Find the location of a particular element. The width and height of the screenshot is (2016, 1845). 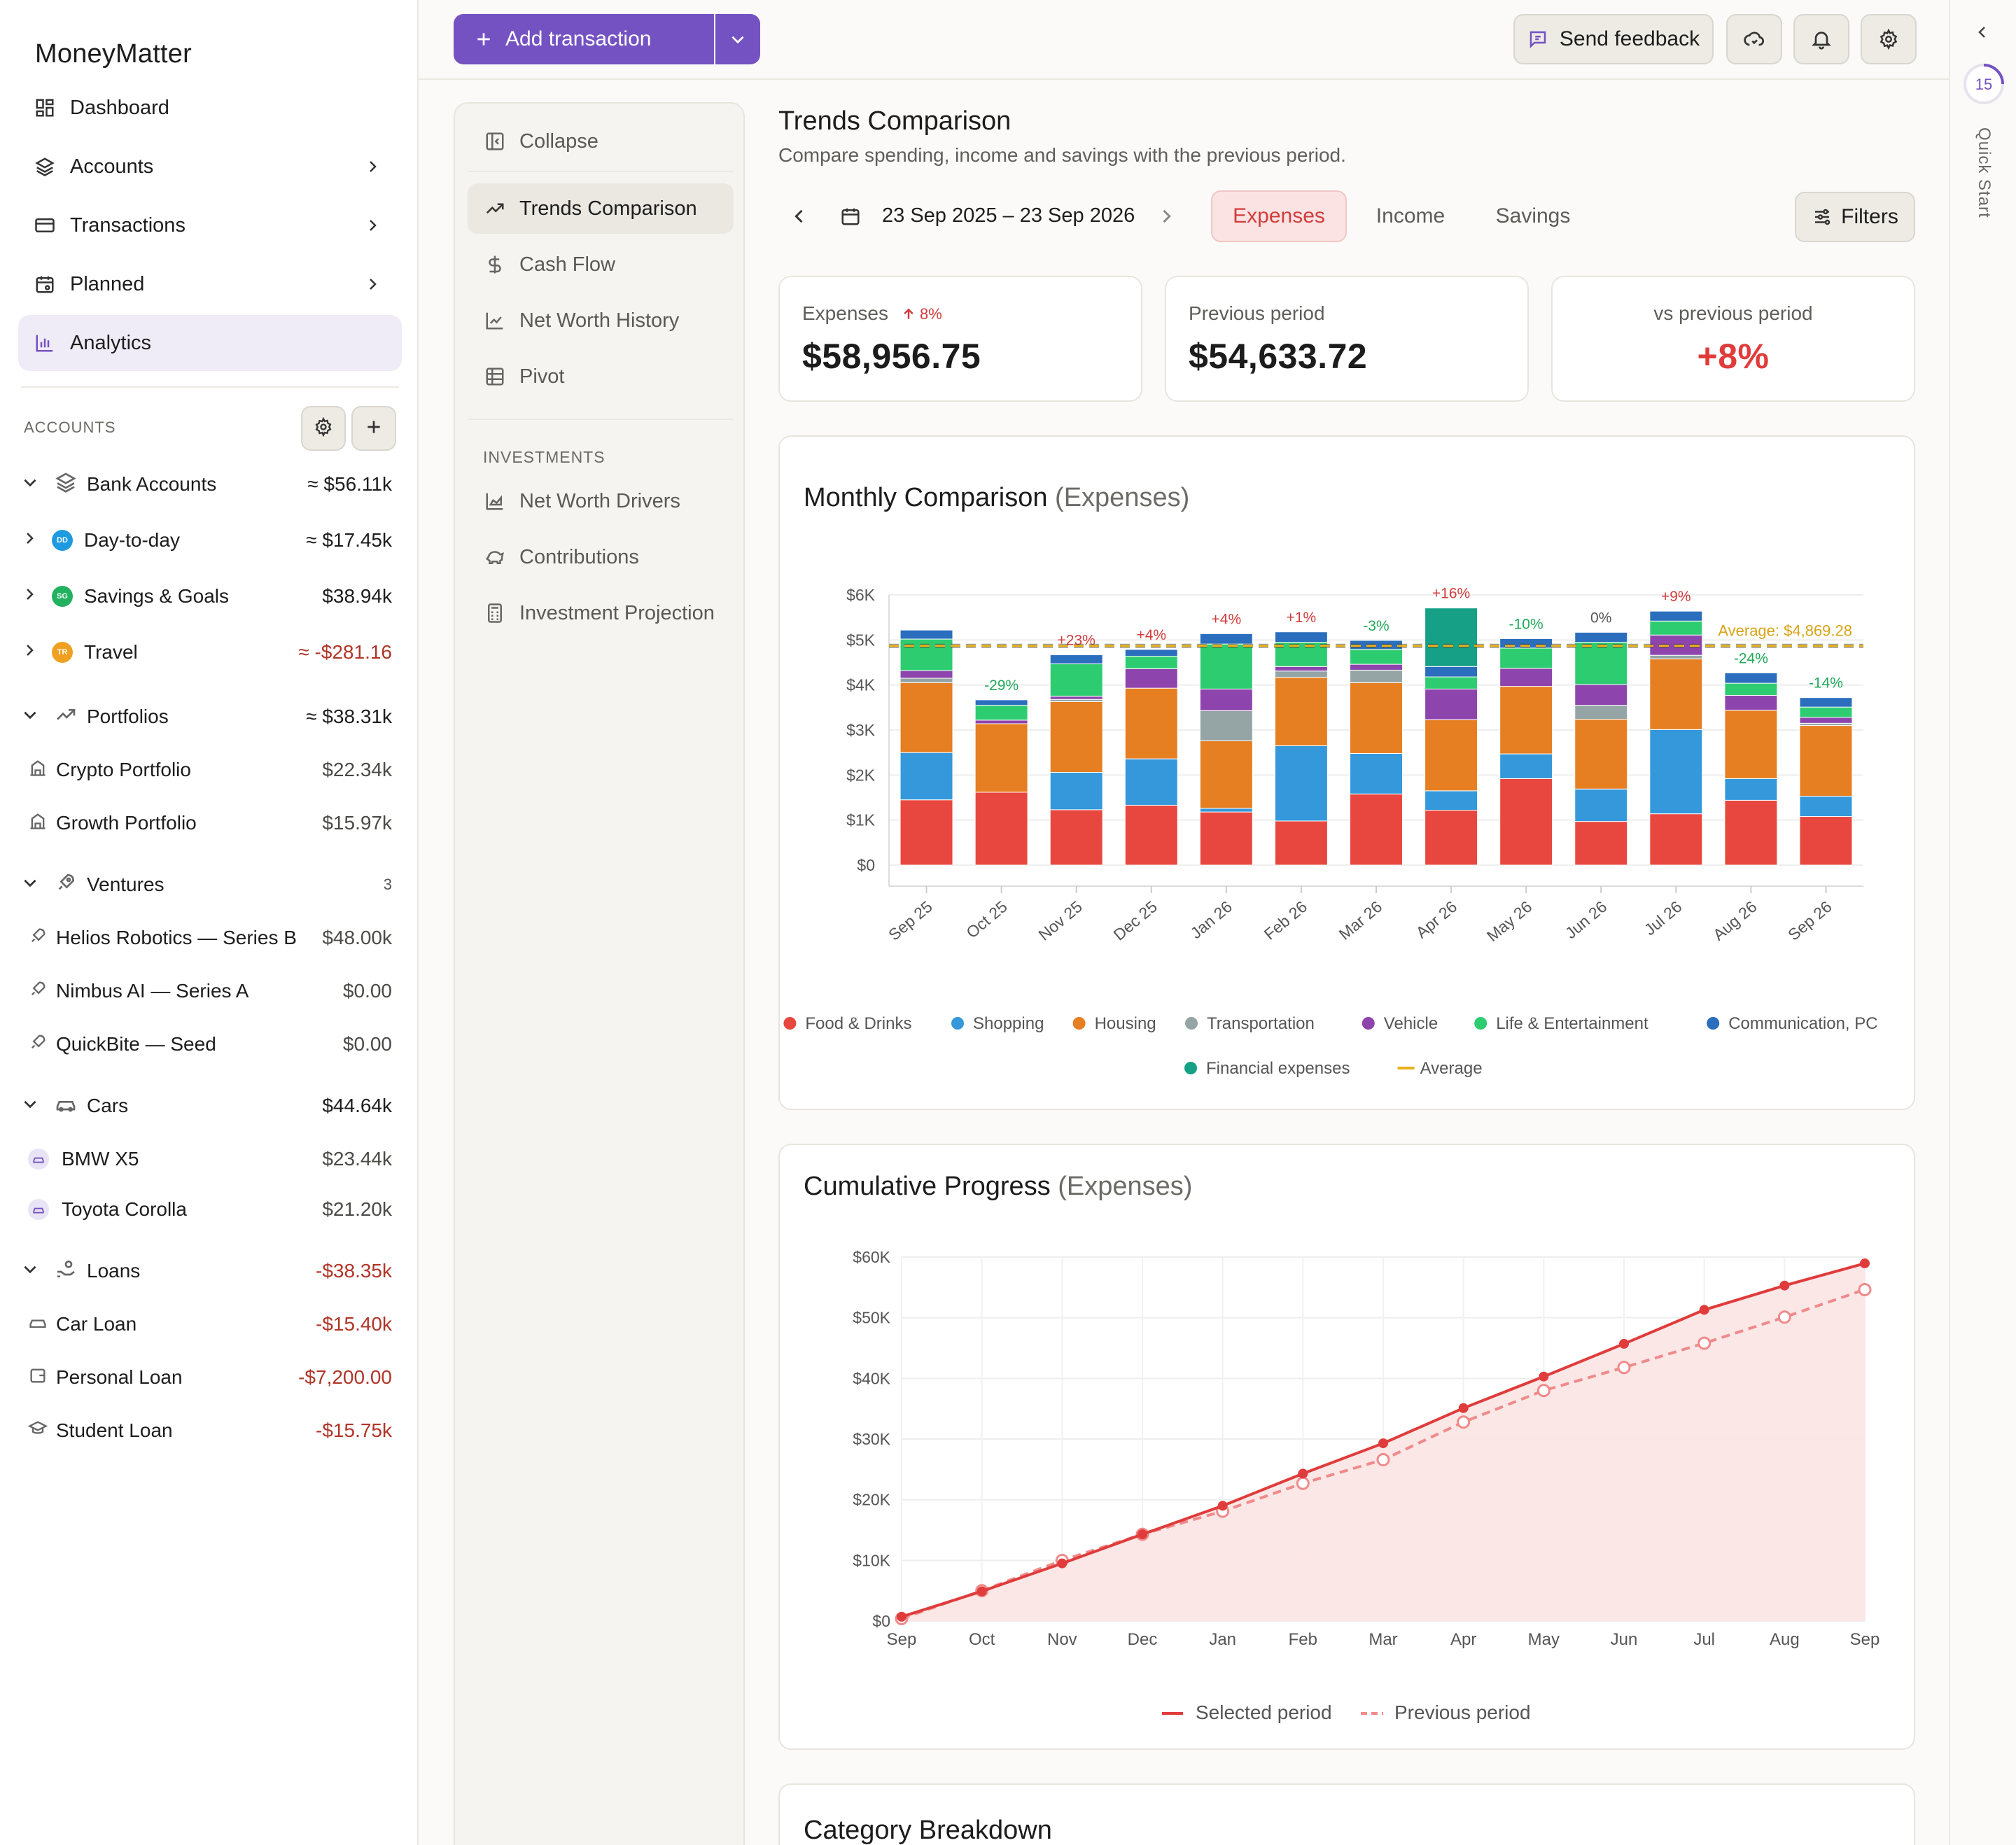

calendar-icon is located at coordinates (850, 216).